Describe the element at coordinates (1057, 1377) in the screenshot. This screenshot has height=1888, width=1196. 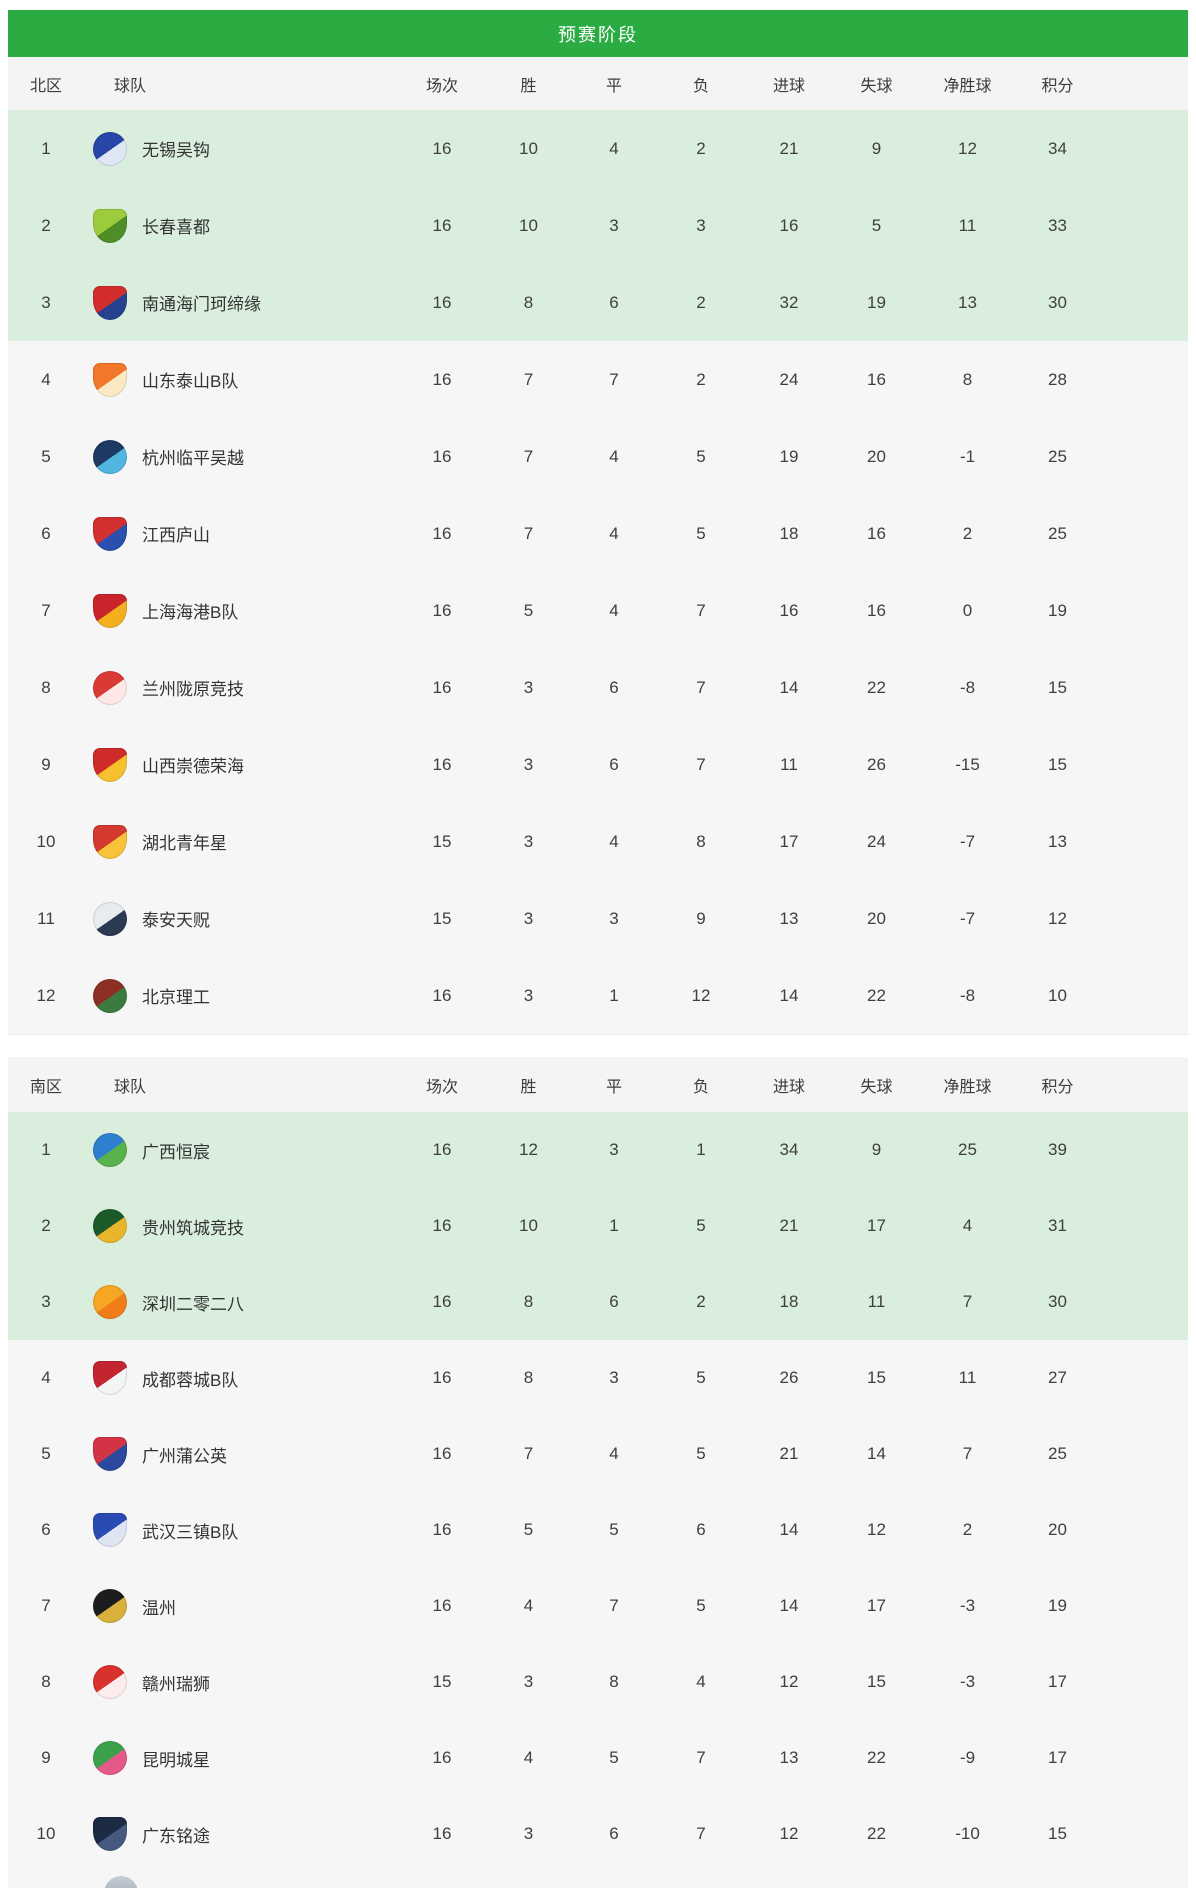
I see `stat-8: 27` at that location.